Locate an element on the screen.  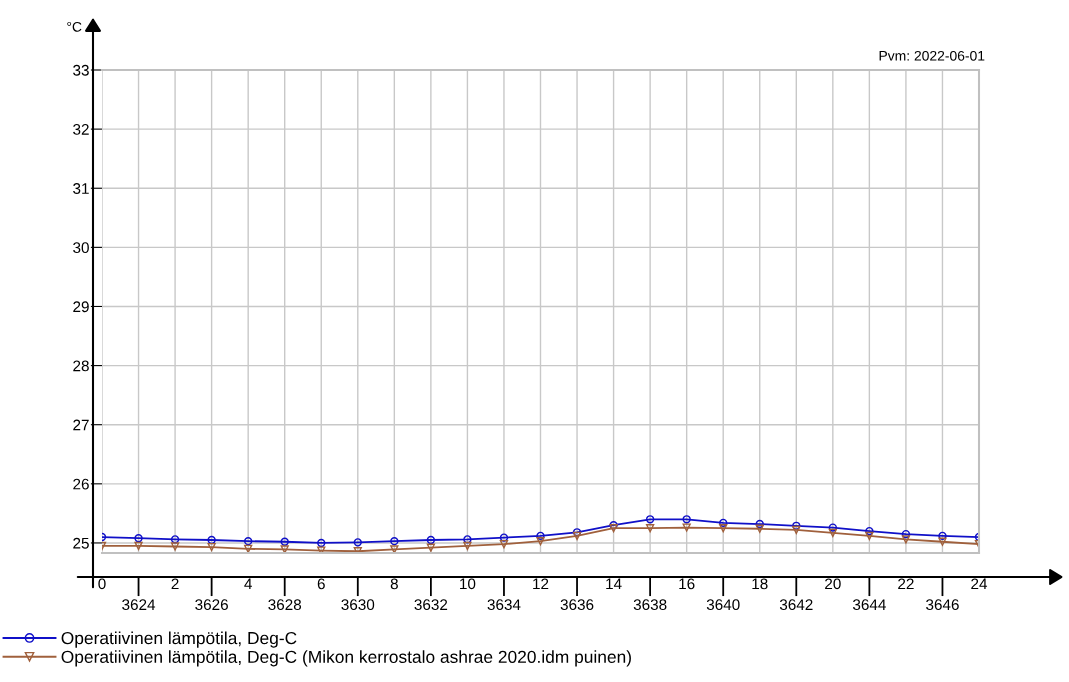
y-tick-label: 28 is located at coordinates (81, 366).